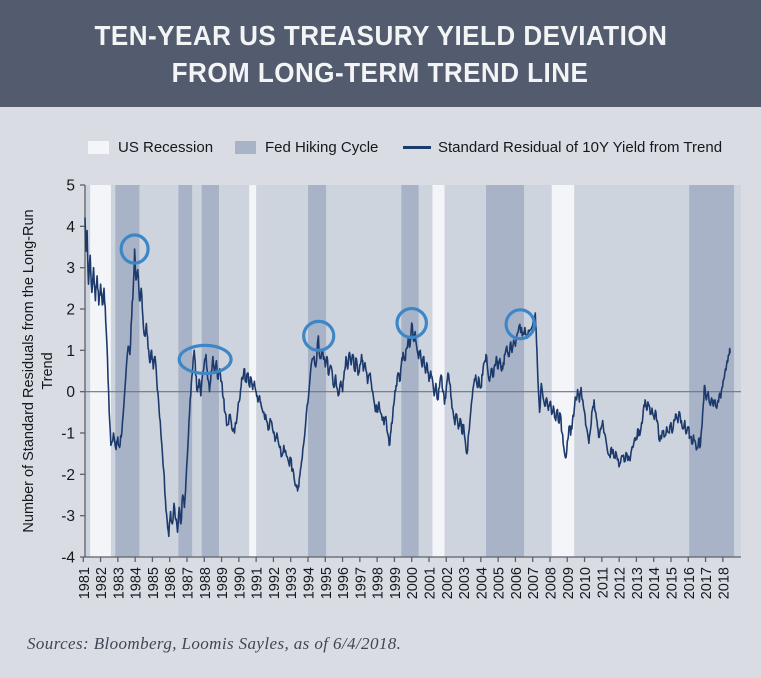 The height and width of the screenshot is (678, 761). Describe the element at coordinates (171, 583) in the screenshot. I see `svg-text: 1986` at that location.